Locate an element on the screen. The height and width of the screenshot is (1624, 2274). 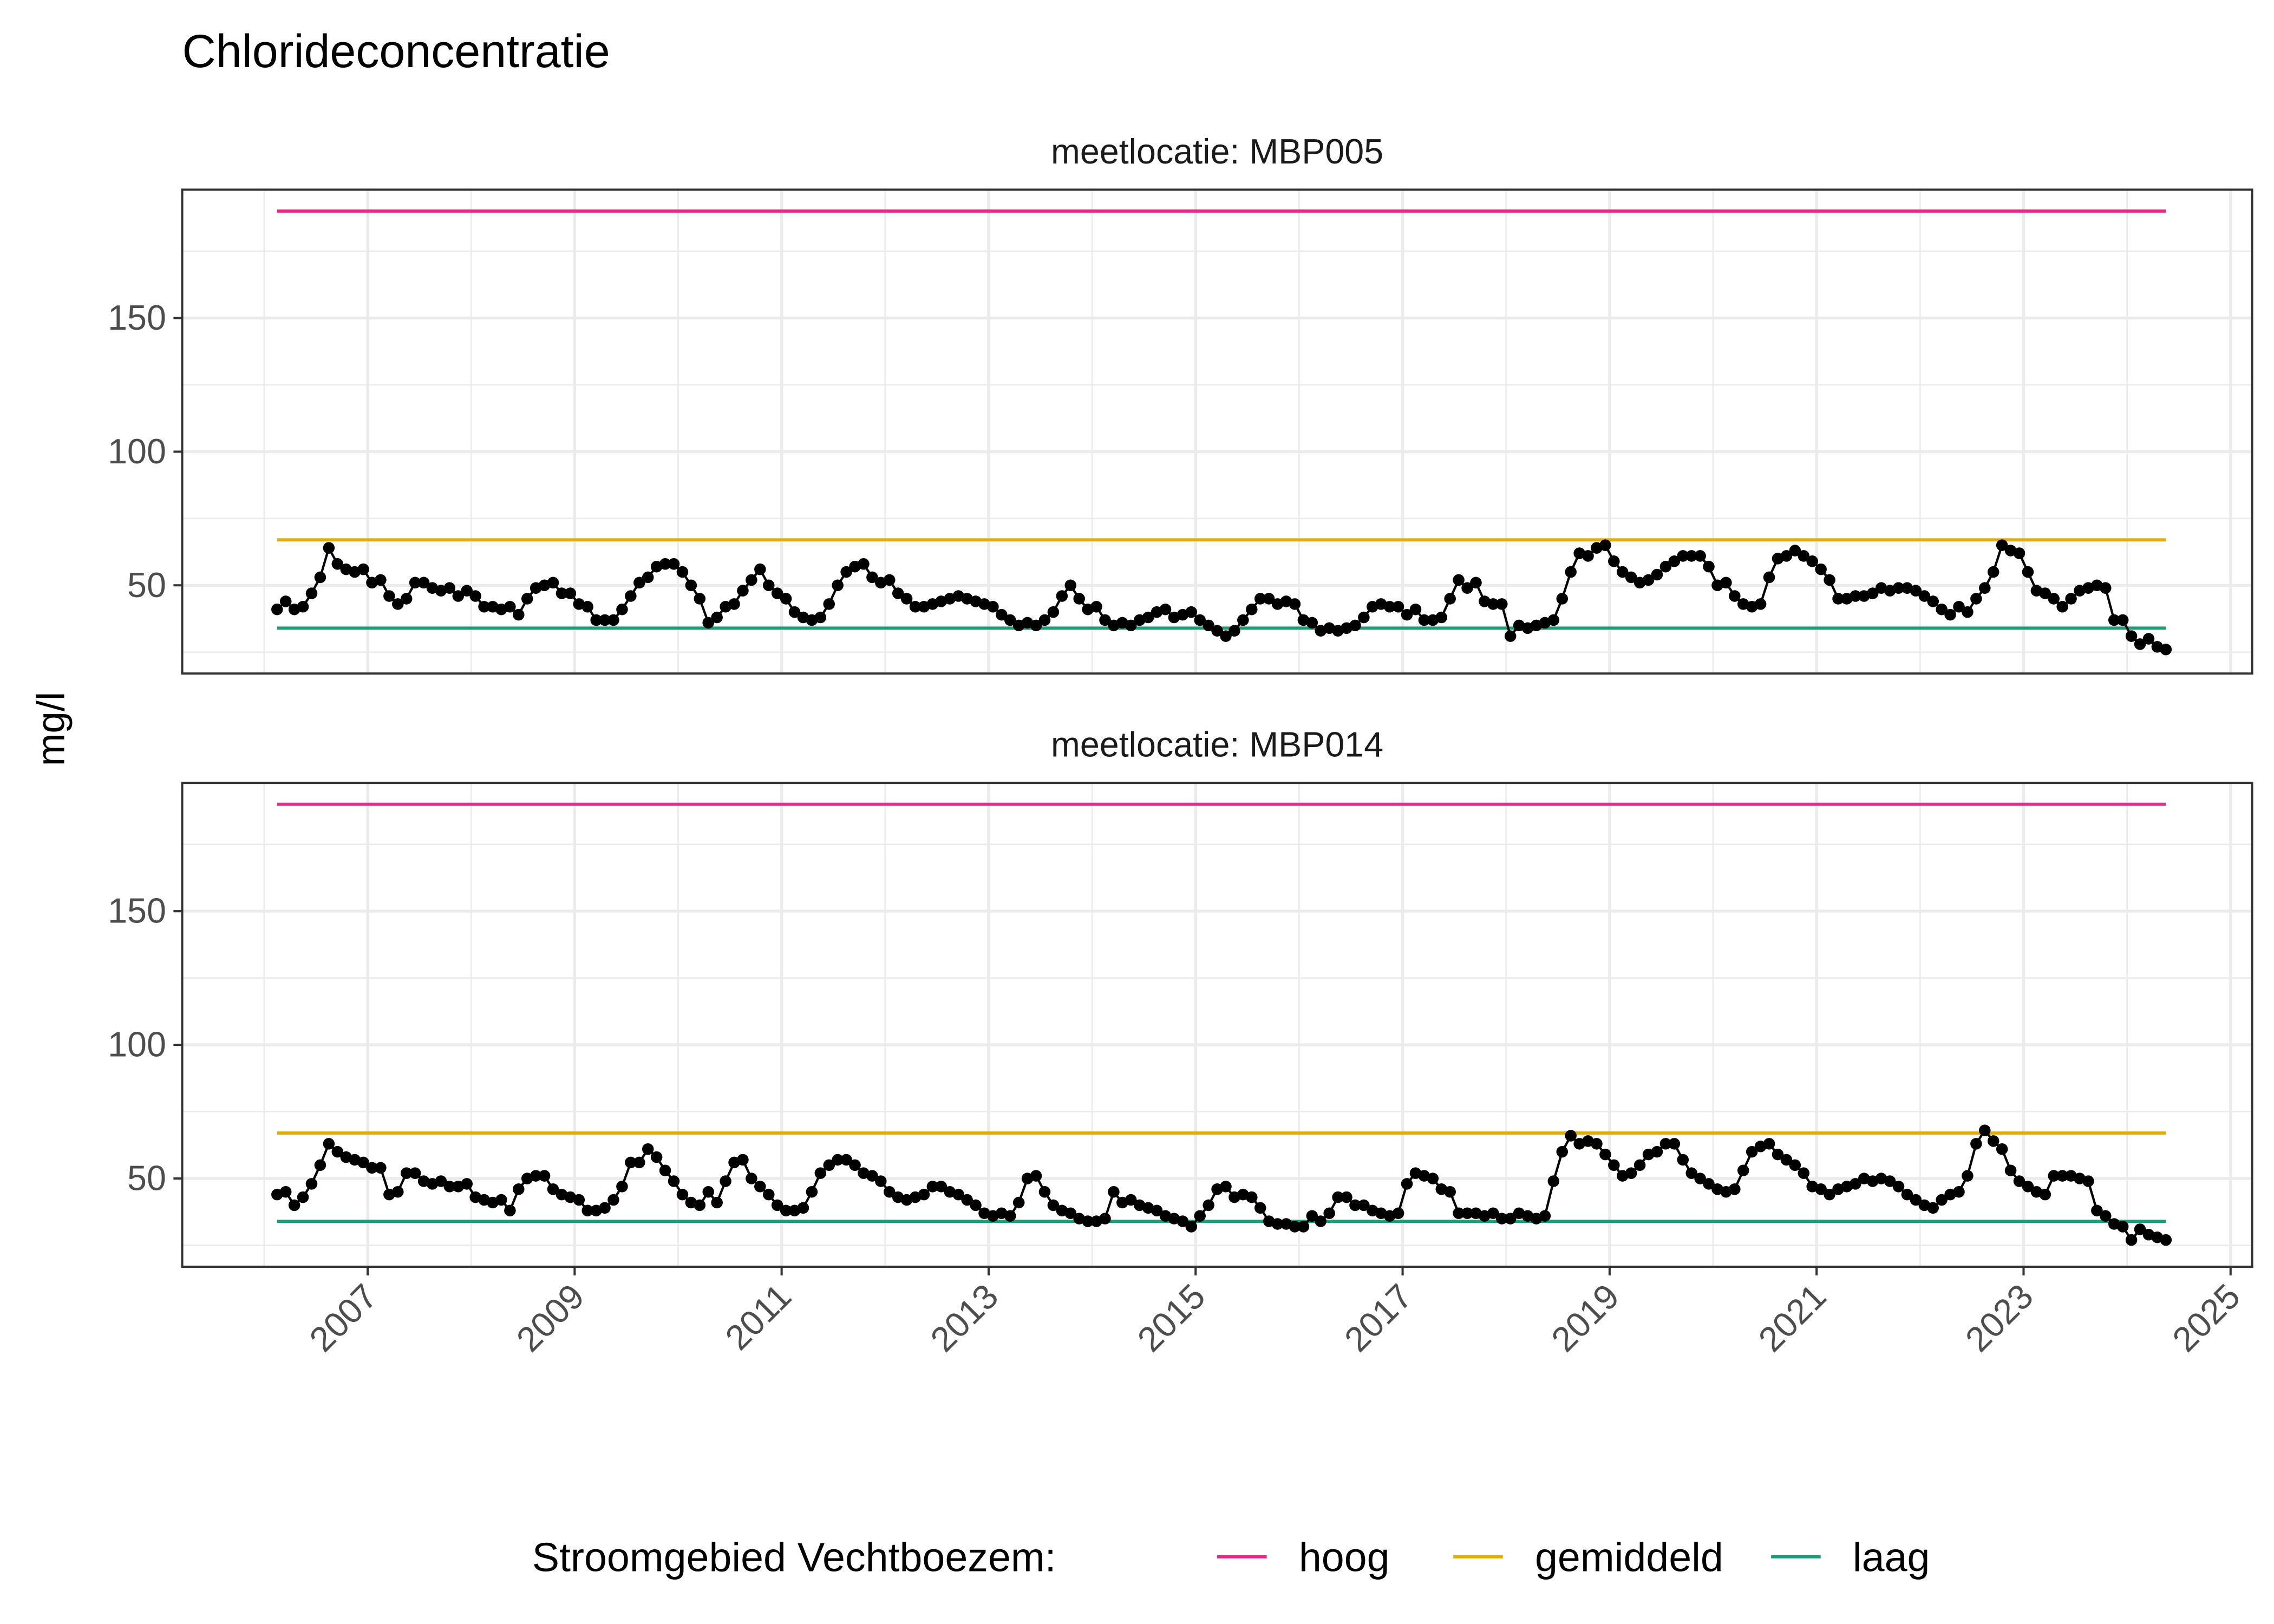
y-axis-title: mg/l is located at coordinates (51, 729).